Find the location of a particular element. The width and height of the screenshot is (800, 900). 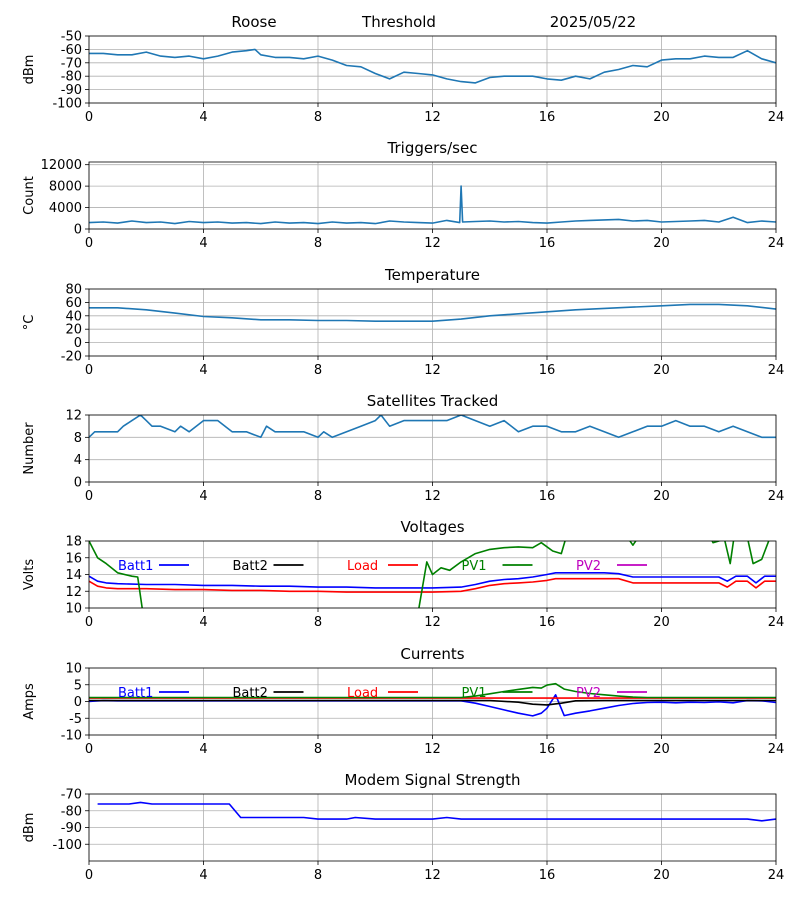

y-tick-label: 8000 is located at coordinates (65, 187).